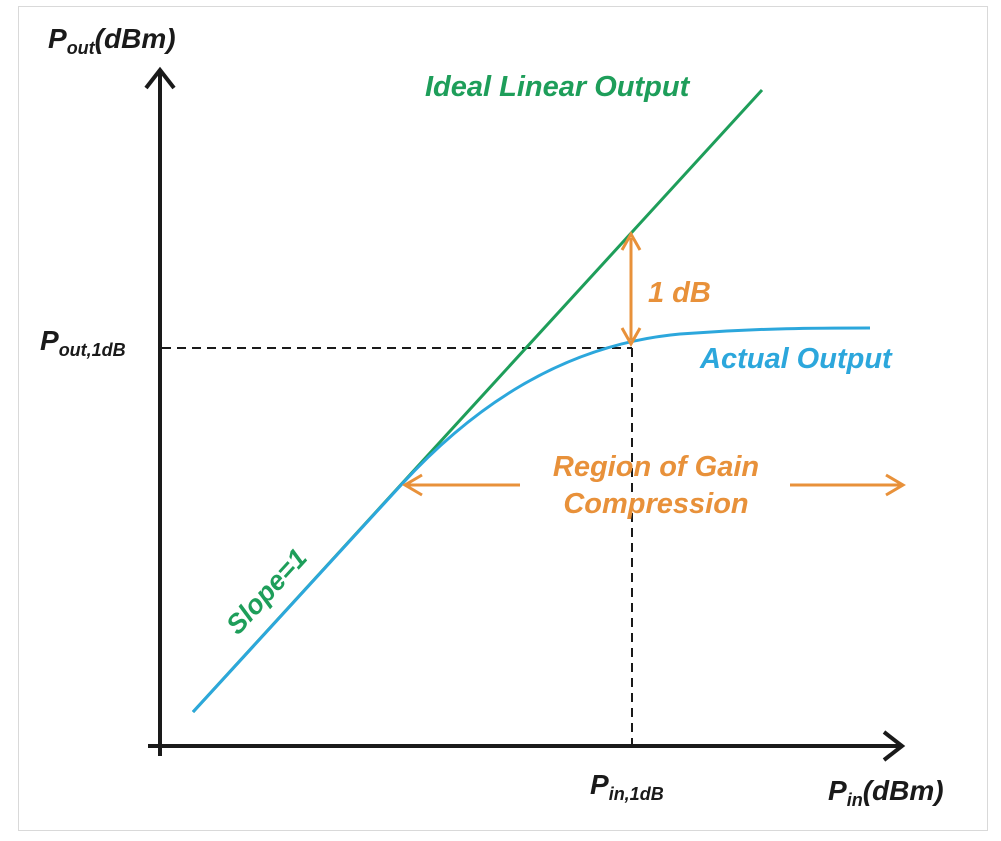 This screenshot has height=841, width=1001. What do you see at coordinates (112, 40) in the screenshot?
I see `y-axis-label: Pout(dBm)` at bounding box center [112, 40].